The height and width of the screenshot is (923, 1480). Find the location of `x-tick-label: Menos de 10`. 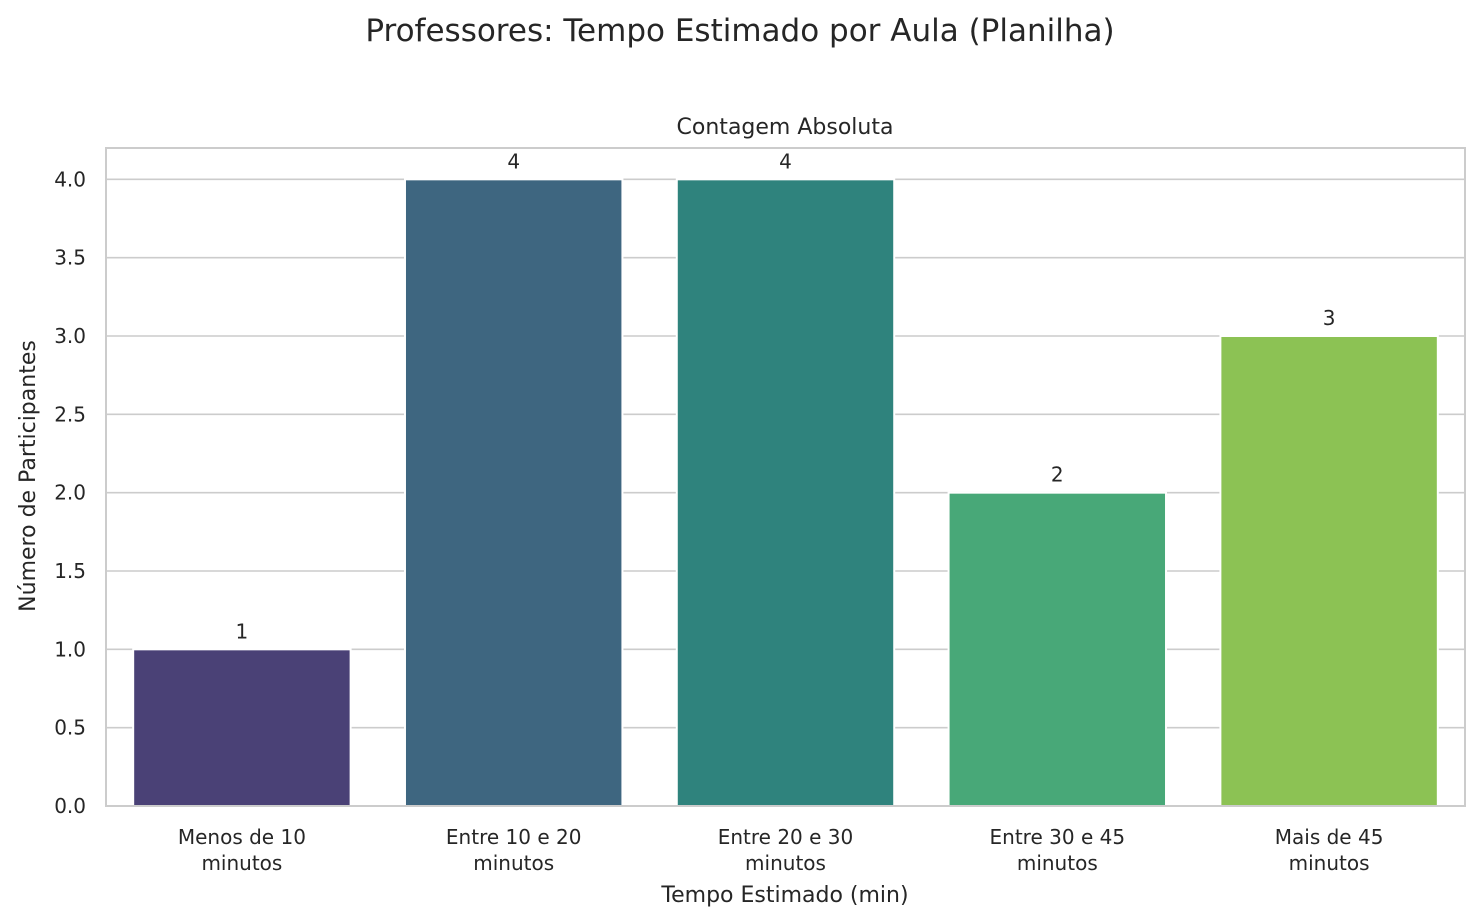

x-tick-label: Menos de 10 is located at coordinates (242, 837).